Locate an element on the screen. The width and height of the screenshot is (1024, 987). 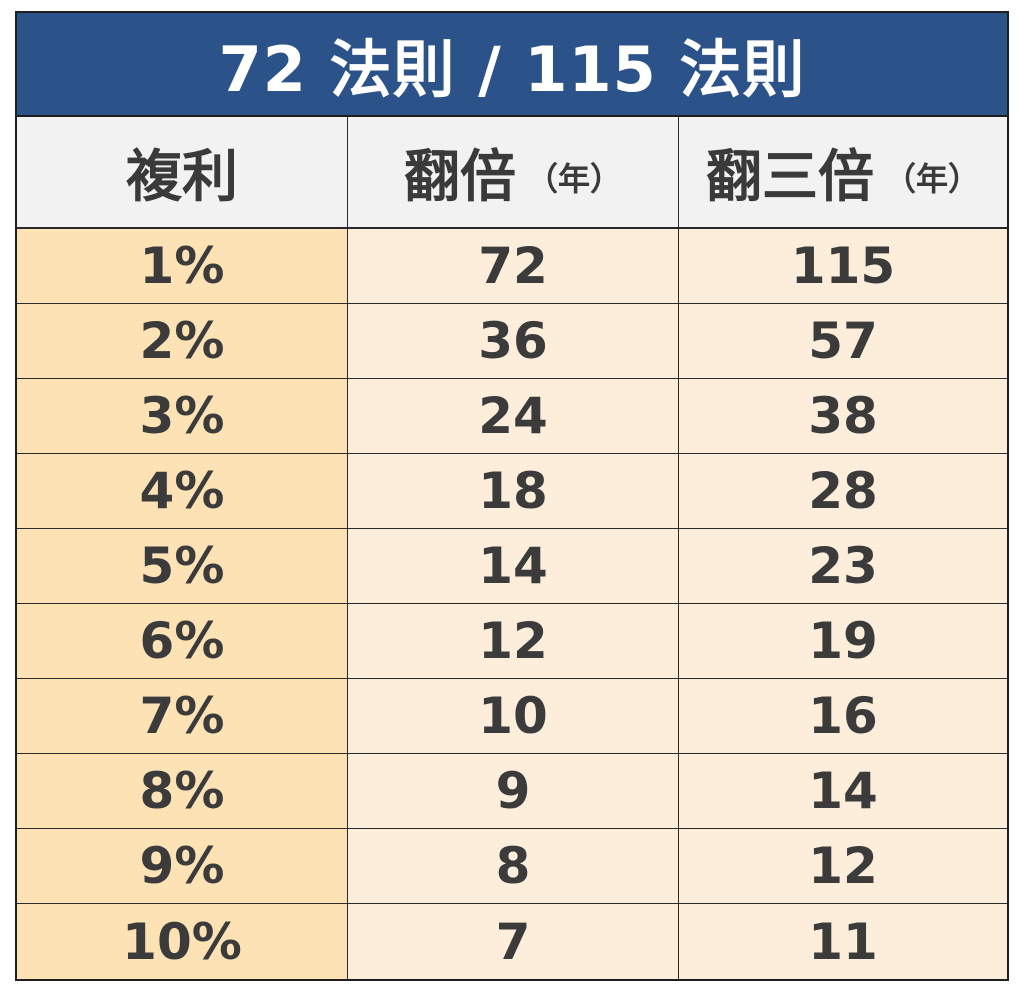
header-triple-label: 翻三倍 is located at coordinates (789, 177).